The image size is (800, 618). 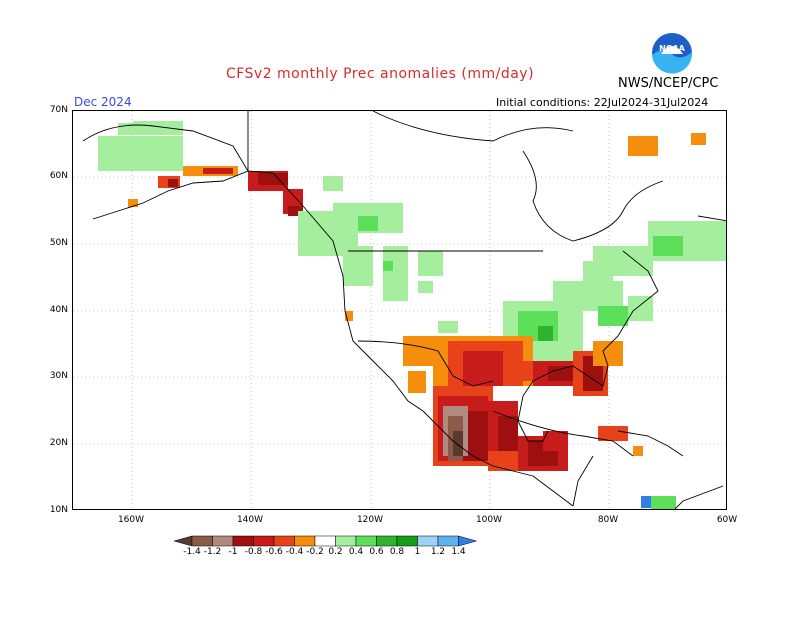 I want to click on lat-label-50n: 50N, so click(x=58, y=243).